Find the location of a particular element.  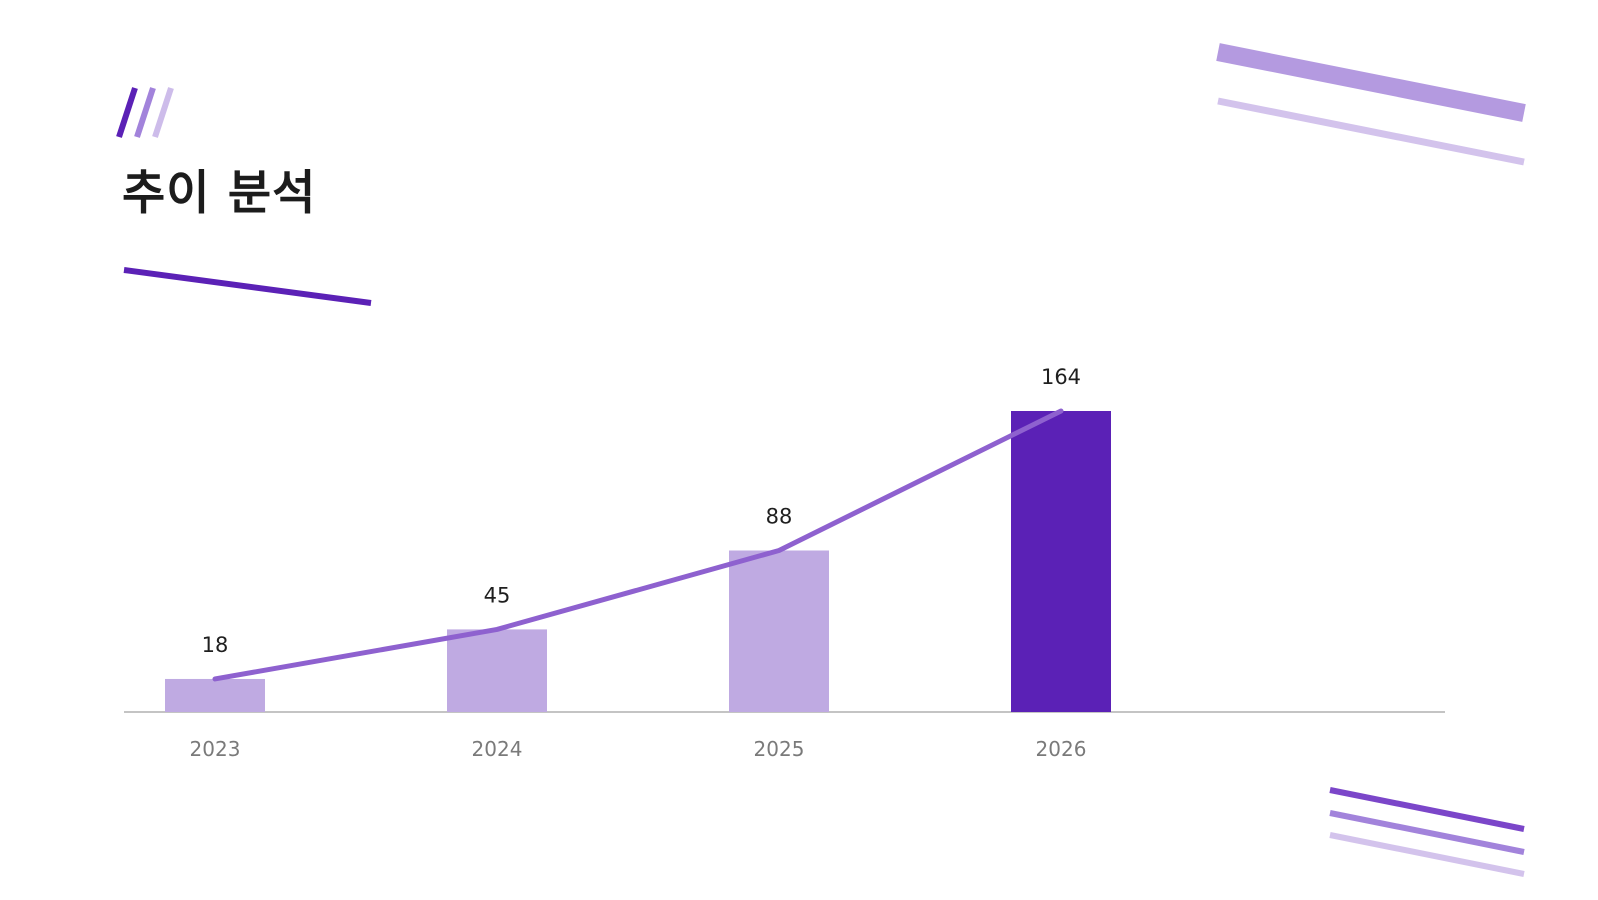

corner-line-dark is located at coordinates (1427, 809).